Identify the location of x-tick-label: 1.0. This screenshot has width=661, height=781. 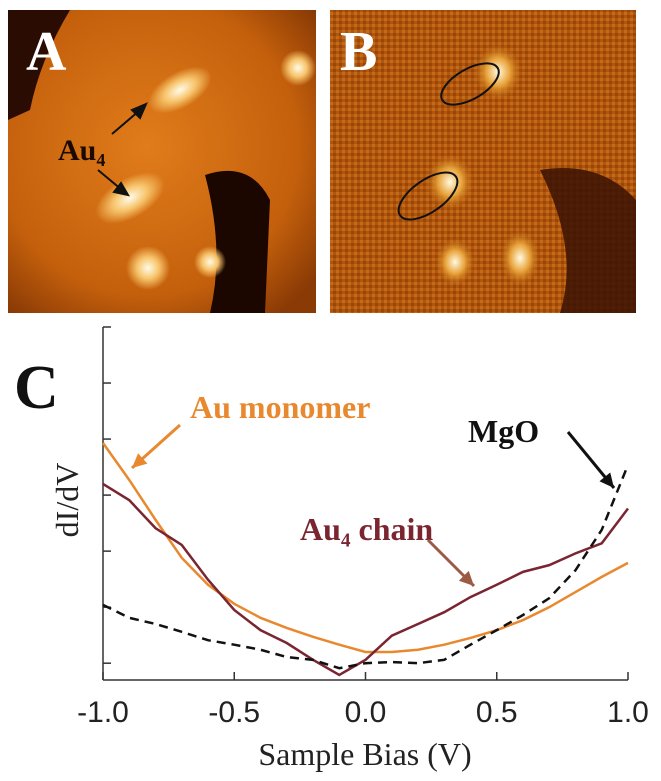
(628, 712).